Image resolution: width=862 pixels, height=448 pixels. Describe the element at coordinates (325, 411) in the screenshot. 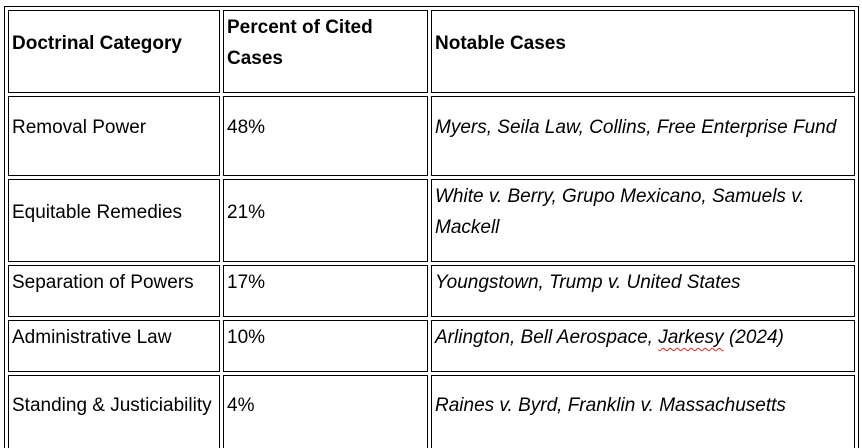

I see `percent-cell: 4%` at that location.